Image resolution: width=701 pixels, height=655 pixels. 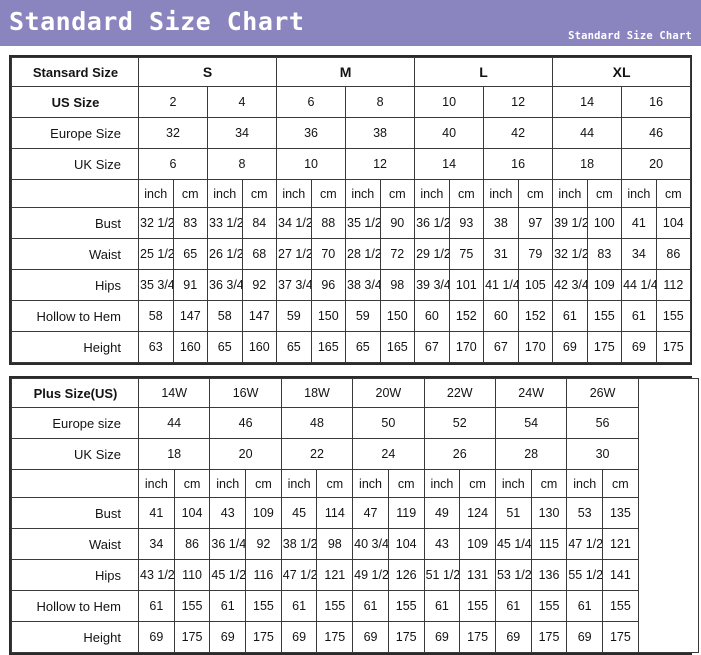 I want to click on plus-corner-label: Plus Size(US), so click(x=75, y=393).